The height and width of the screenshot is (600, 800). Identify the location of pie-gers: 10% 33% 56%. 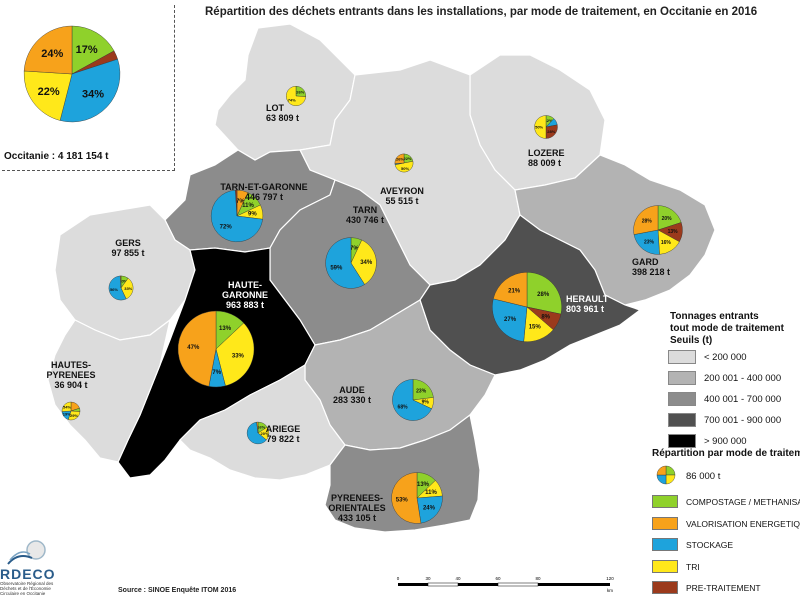
(121, 288).